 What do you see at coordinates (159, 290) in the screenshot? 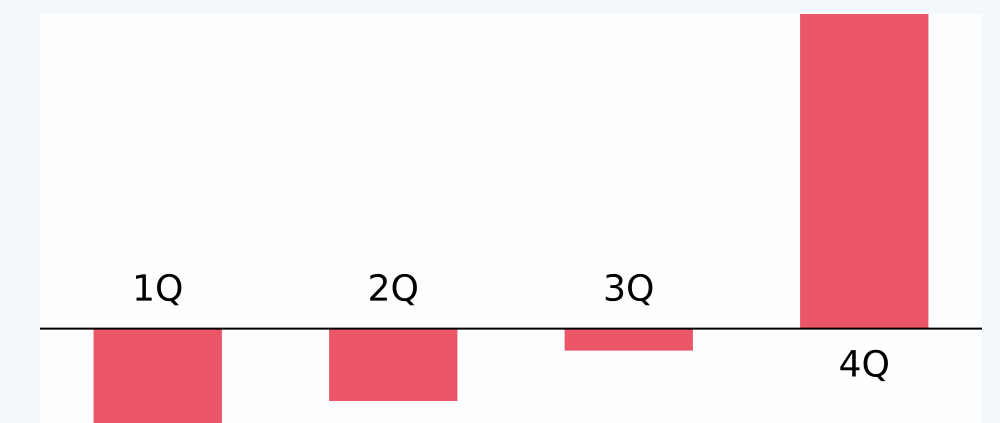
I see `x-tick-label: 1Q` at bounding box center [159, 290].